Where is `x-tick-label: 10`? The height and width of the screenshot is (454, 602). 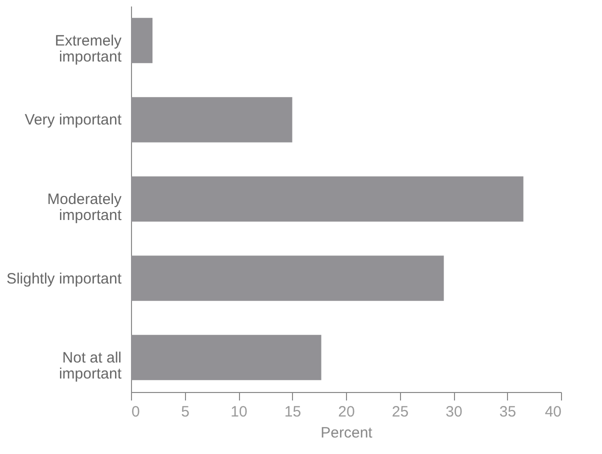 x-tick-label: 10 is located at coordinates (239, 412).